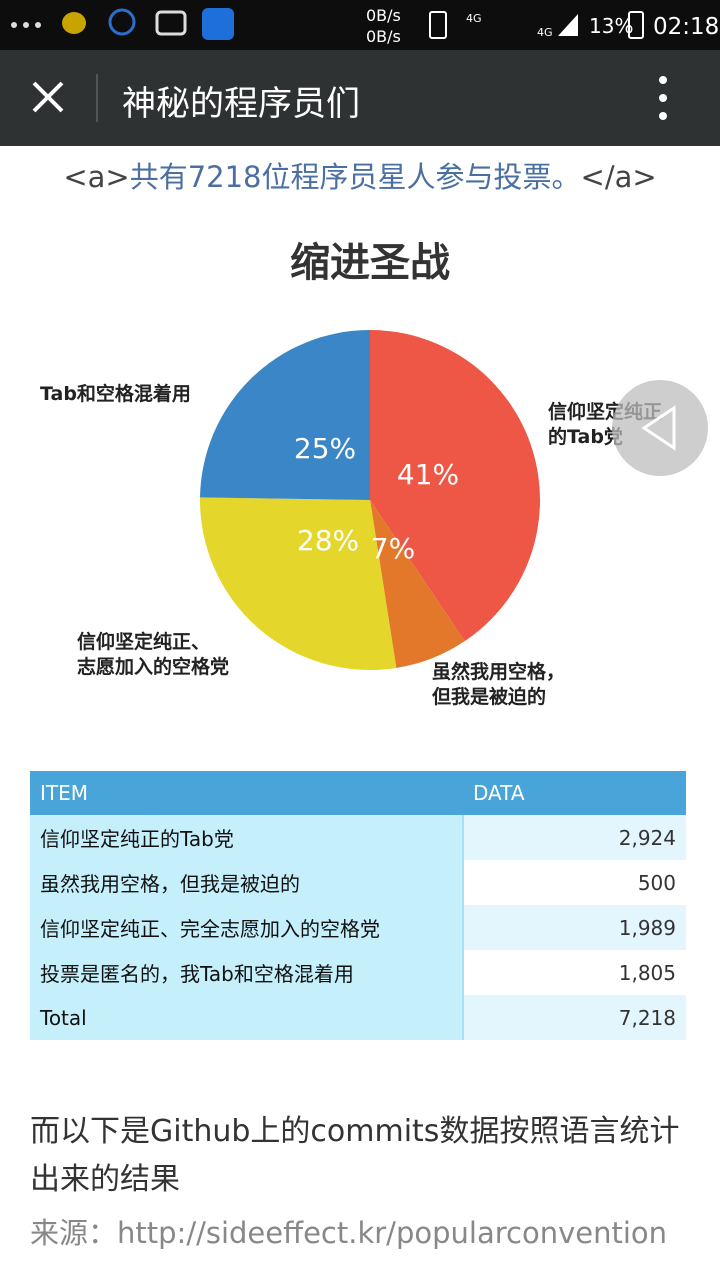 The width and height of the screenshot is (720, 1280). I want to click on signal-icon, so click(568, 25).